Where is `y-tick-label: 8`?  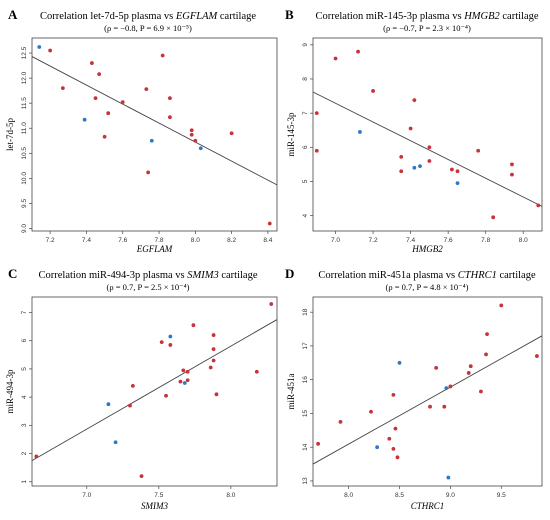 y-tick-label: 8 is located at coordinates (305, 79).